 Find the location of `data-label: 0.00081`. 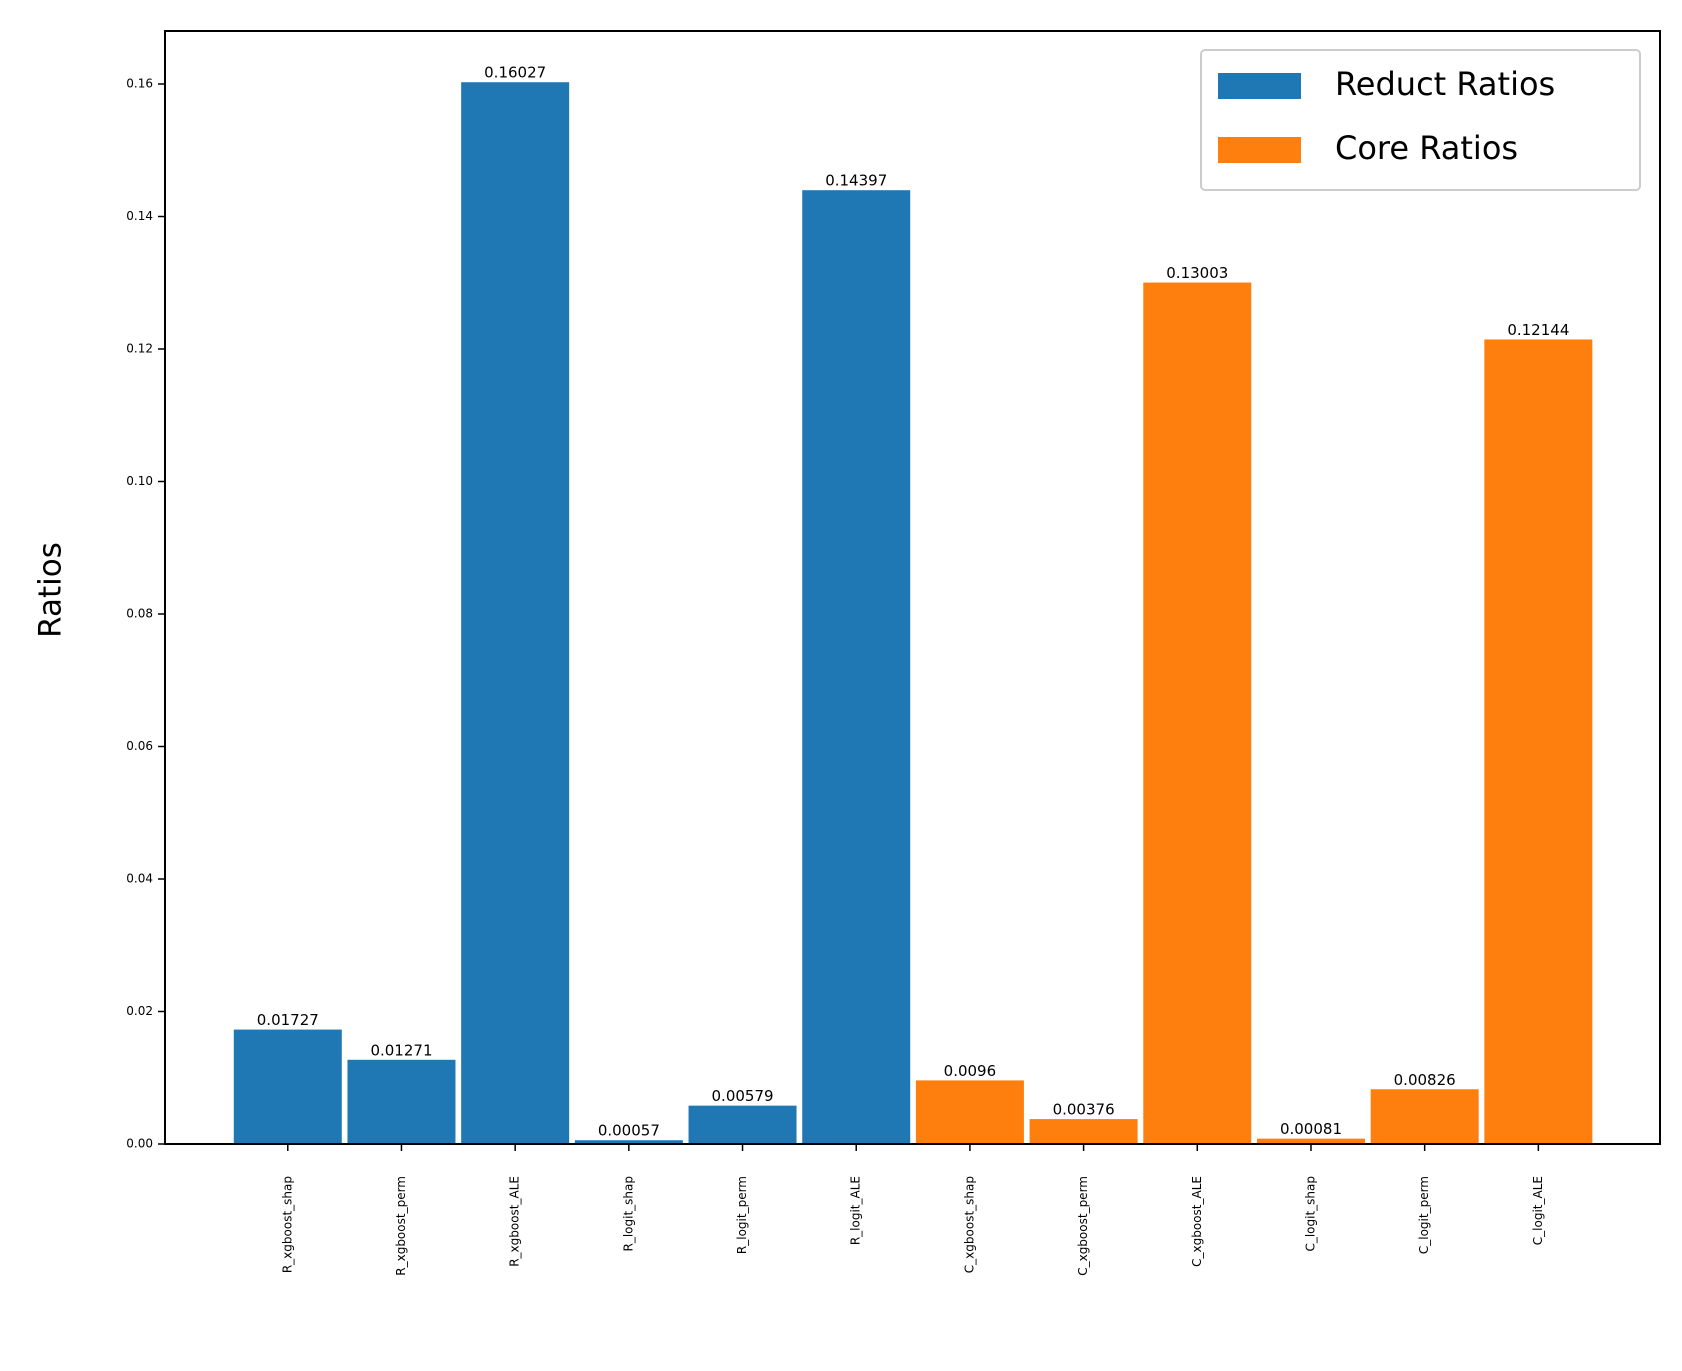

data-label: 0.00081 is located at coordinates (1311, 1129).